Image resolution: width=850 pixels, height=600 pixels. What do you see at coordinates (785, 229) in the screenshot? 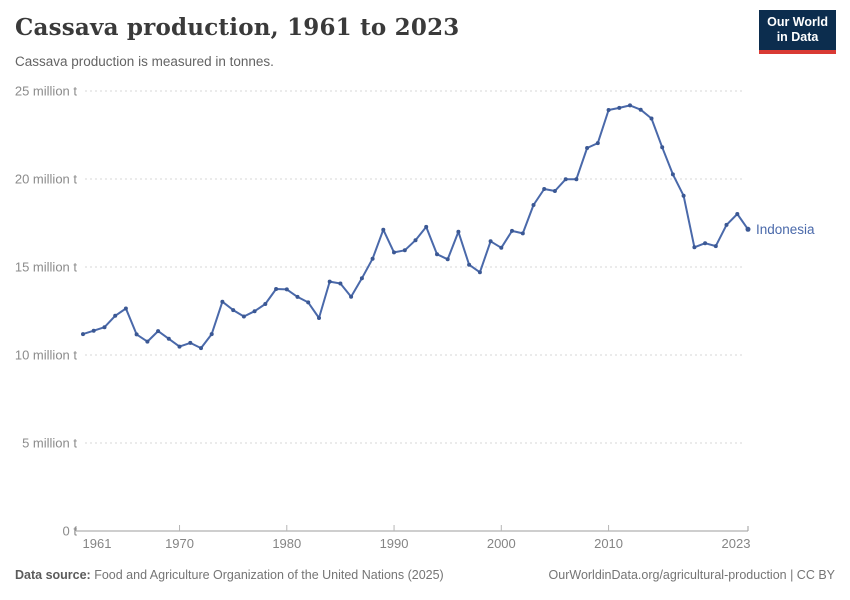
I see `series-label-indonesia: Indonesia` at bounding box center [785, 229].